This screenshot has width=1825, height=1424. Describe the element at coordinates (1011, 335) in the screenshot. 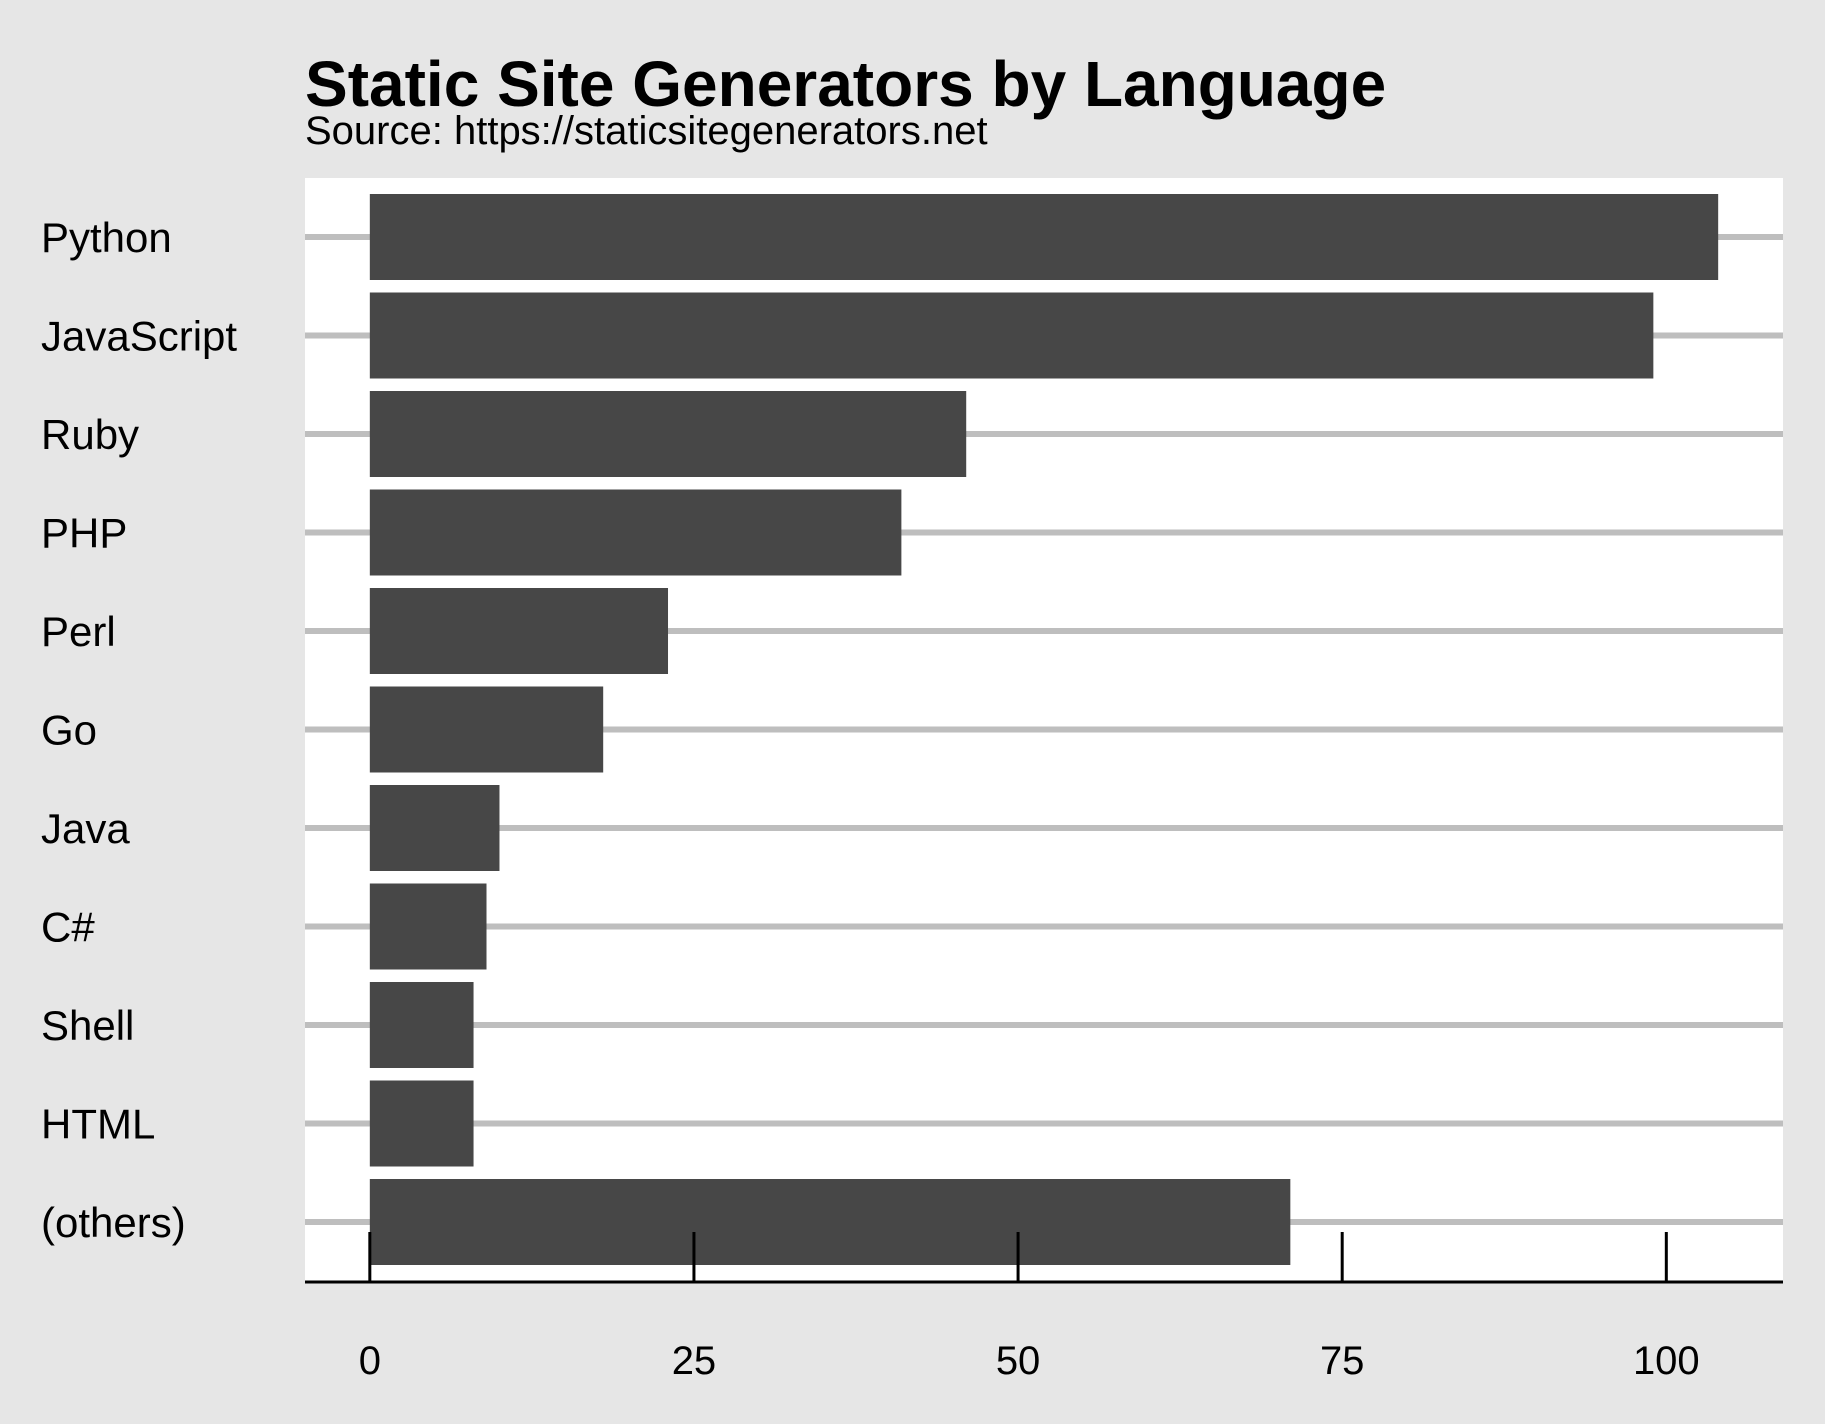

I see `bar-javascript` at that location.